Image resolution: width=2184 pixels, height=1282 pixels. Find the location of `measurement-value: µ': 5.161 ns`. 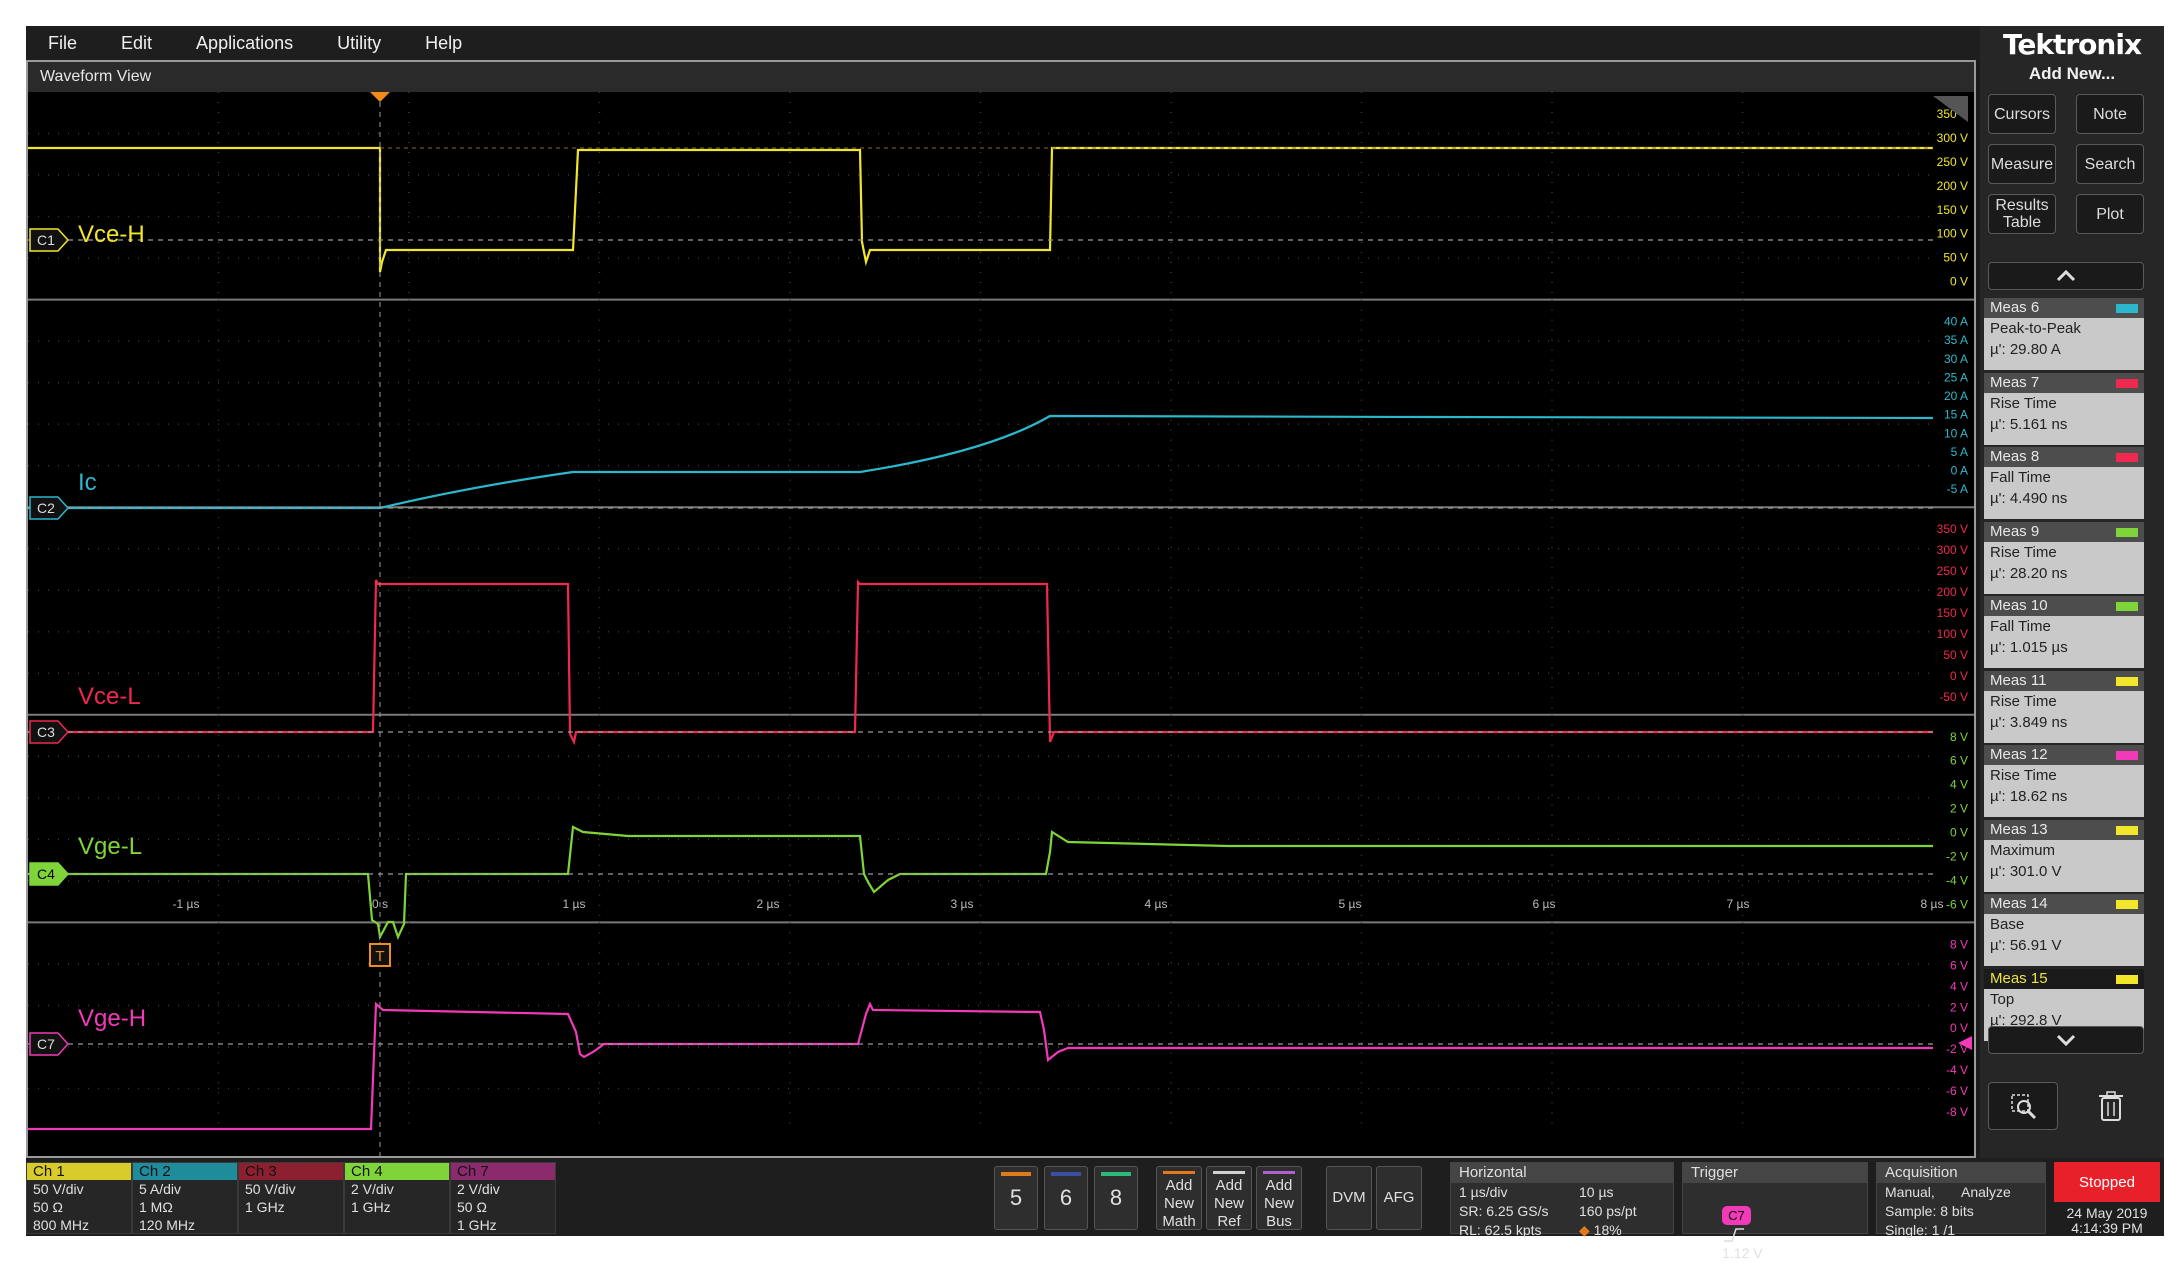

measurement-value: µ': 5.161 ns is located at coordinates (2029, 424).